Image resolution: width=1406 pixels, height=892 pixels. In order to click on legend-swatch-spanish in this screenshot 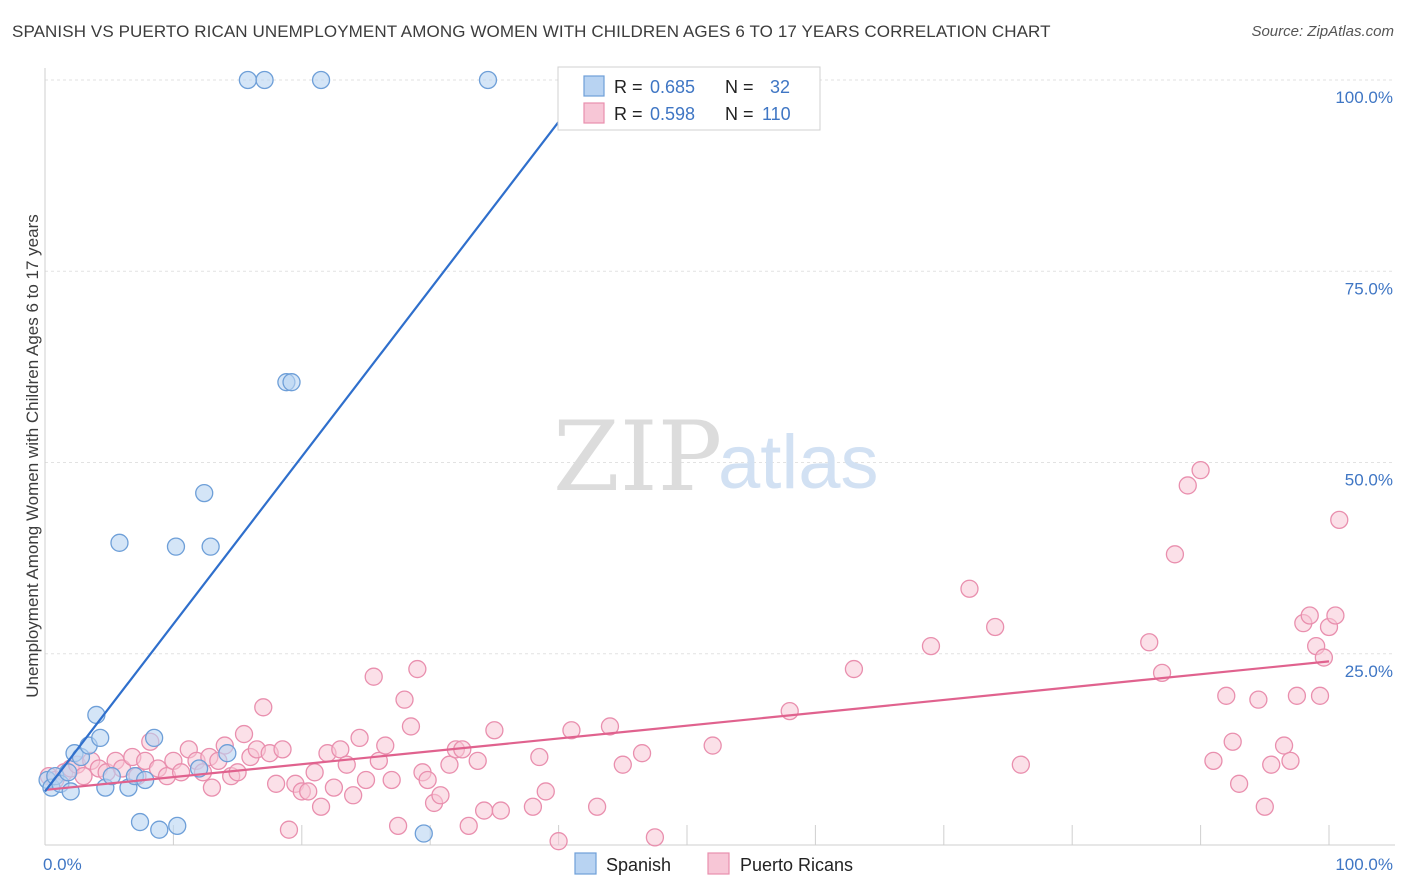, I will do `click(594, 86)`.